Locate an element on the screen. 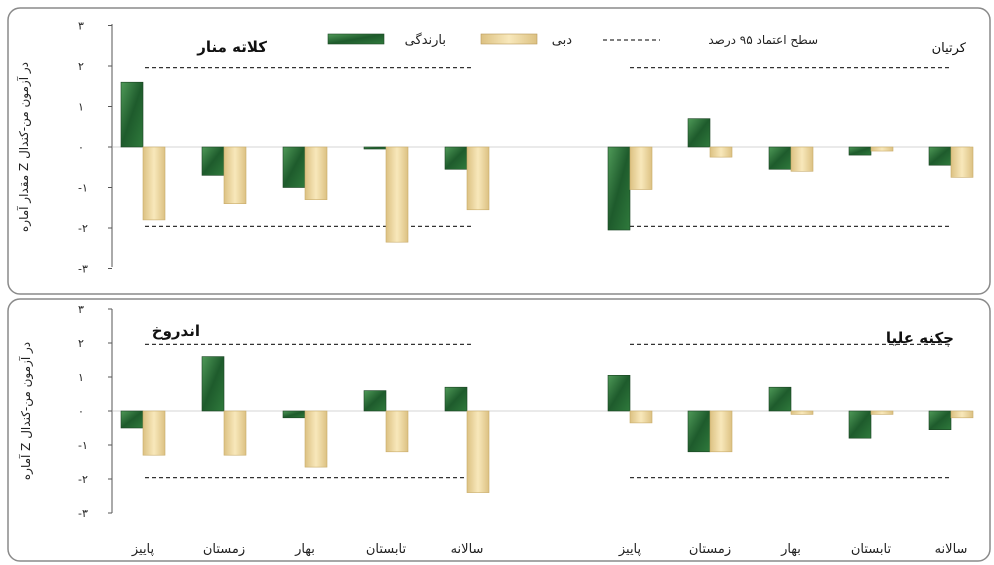 Image resolution: width=994 pixels, height=565 pixels. legend-flow-label: دبی is located at coordinates (562, 40).